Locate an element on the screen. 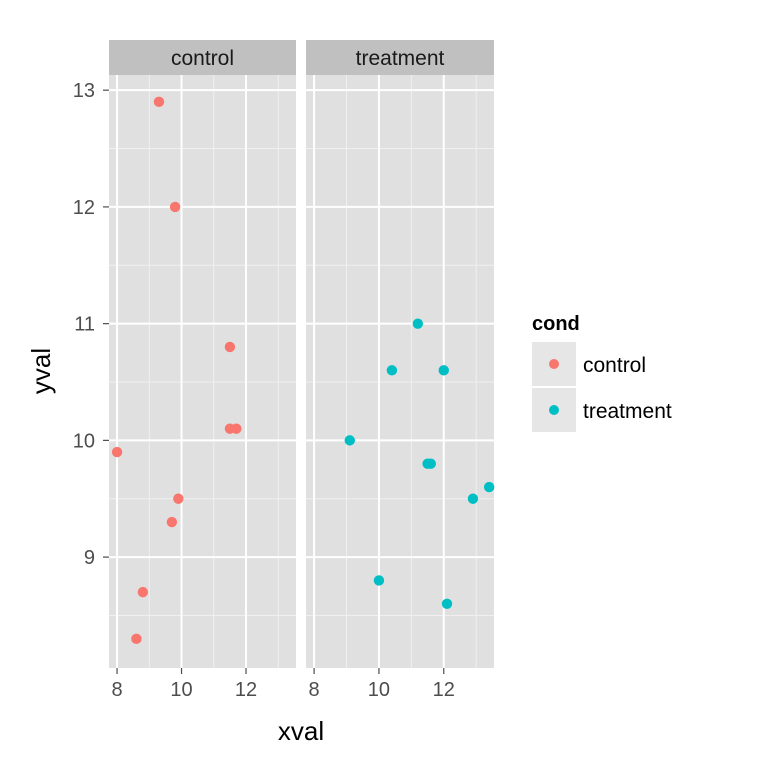  legend-label-treatment: treatment is located at coordinates (627, 411).